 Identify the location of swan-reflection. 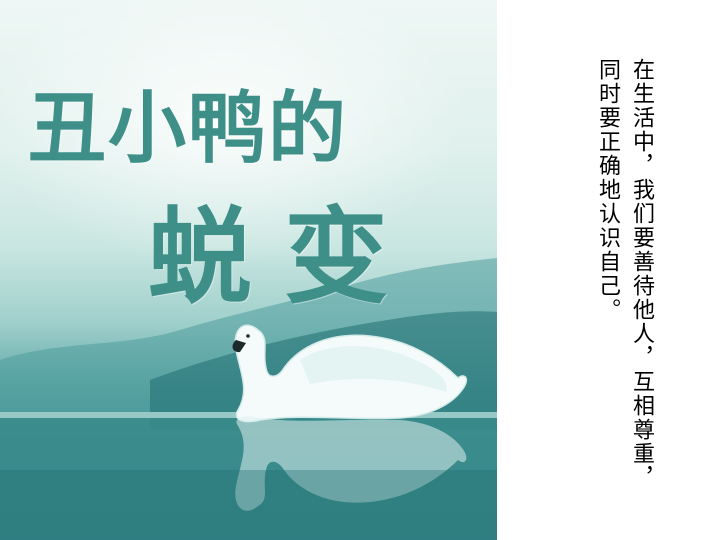
(351, 463).